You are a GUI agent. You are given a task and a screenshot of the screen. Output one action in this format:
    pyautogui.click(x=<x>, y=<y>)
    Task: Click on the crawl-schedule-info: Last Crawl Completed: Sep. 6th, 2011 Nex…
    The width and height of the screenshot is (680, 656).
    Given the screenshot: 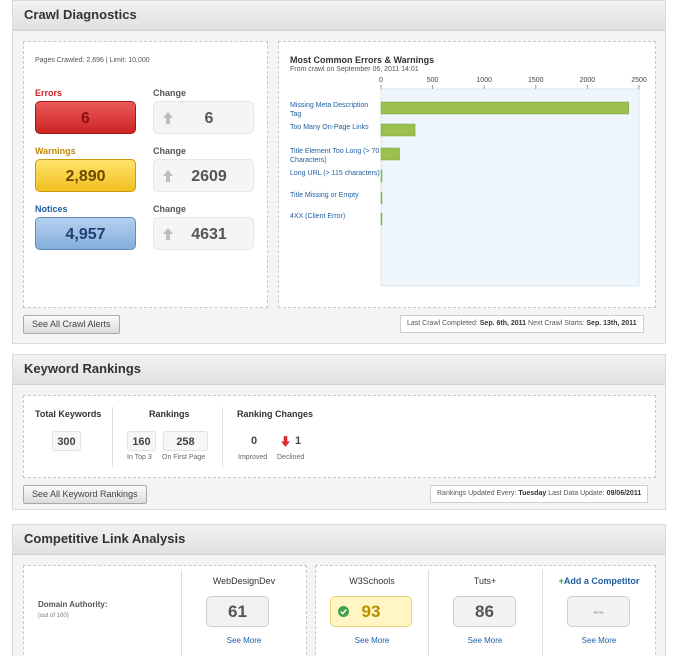 What is the action you would take?
    pyautogui.click(x=522, y=324)
    